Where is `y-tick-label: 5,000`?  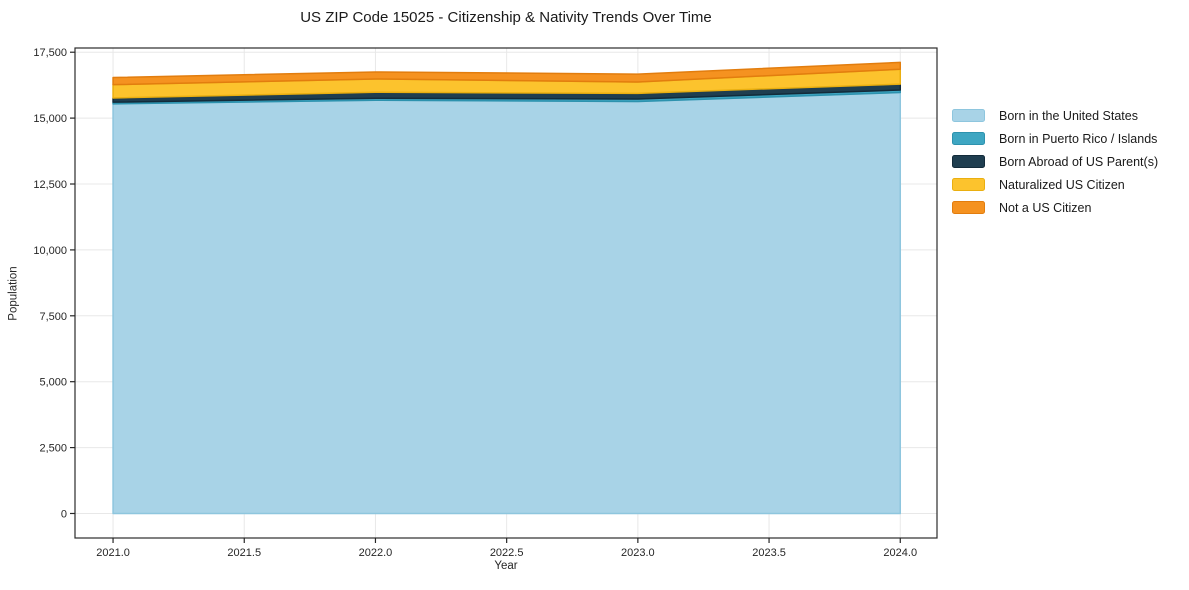
y-tick-label: 5,000 is located at coordinates (53, 383).